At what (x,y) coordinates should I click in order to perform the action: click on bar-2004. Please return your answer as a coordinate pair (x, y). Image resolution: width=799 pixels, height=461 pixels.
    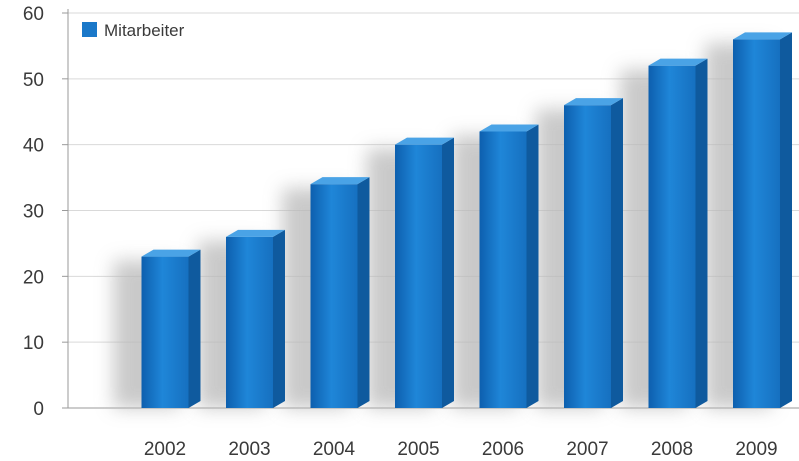
    Looking at the image, I should click on (340, 292).